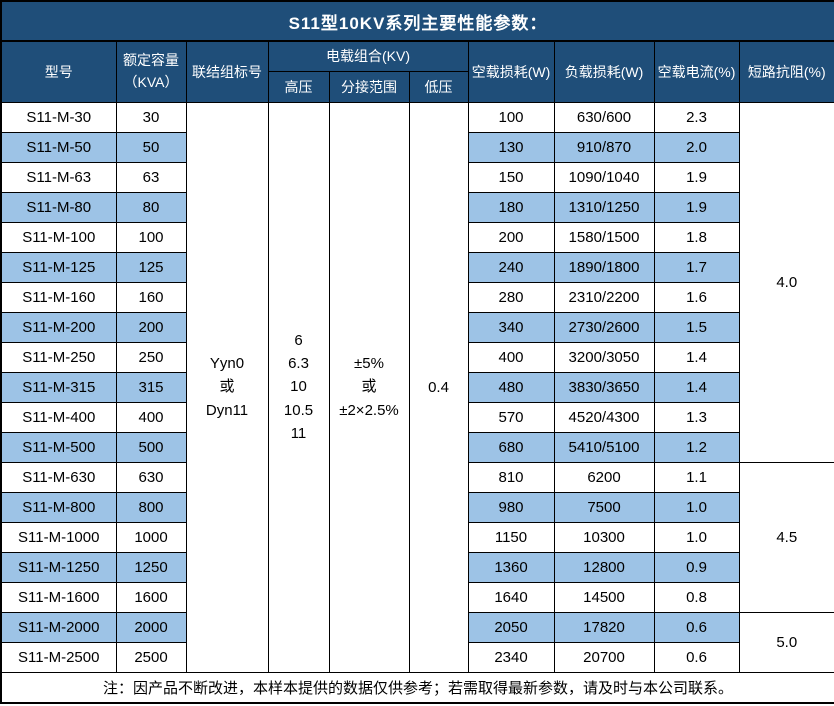 The image size is (834, 706). Describe the element at coordinates (368, 56) in the screenshot. I see `column-header-voltage-combo: 电载组合(KV)` at that location.